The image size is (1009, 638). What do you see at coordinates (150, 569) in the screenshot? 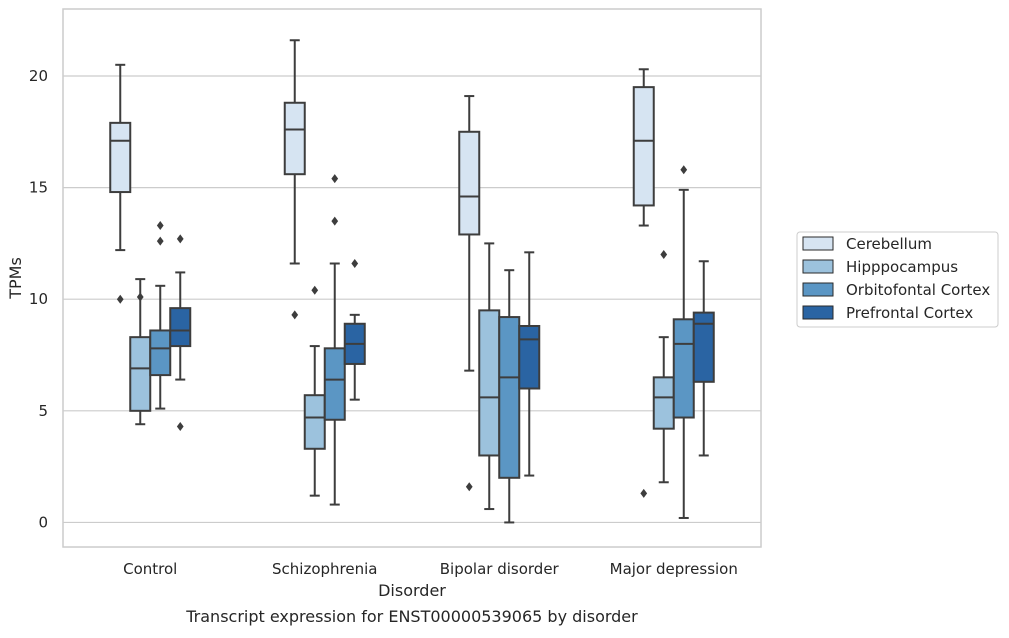
I see `x-tick-label: Control` at bounding box center [150, 569].